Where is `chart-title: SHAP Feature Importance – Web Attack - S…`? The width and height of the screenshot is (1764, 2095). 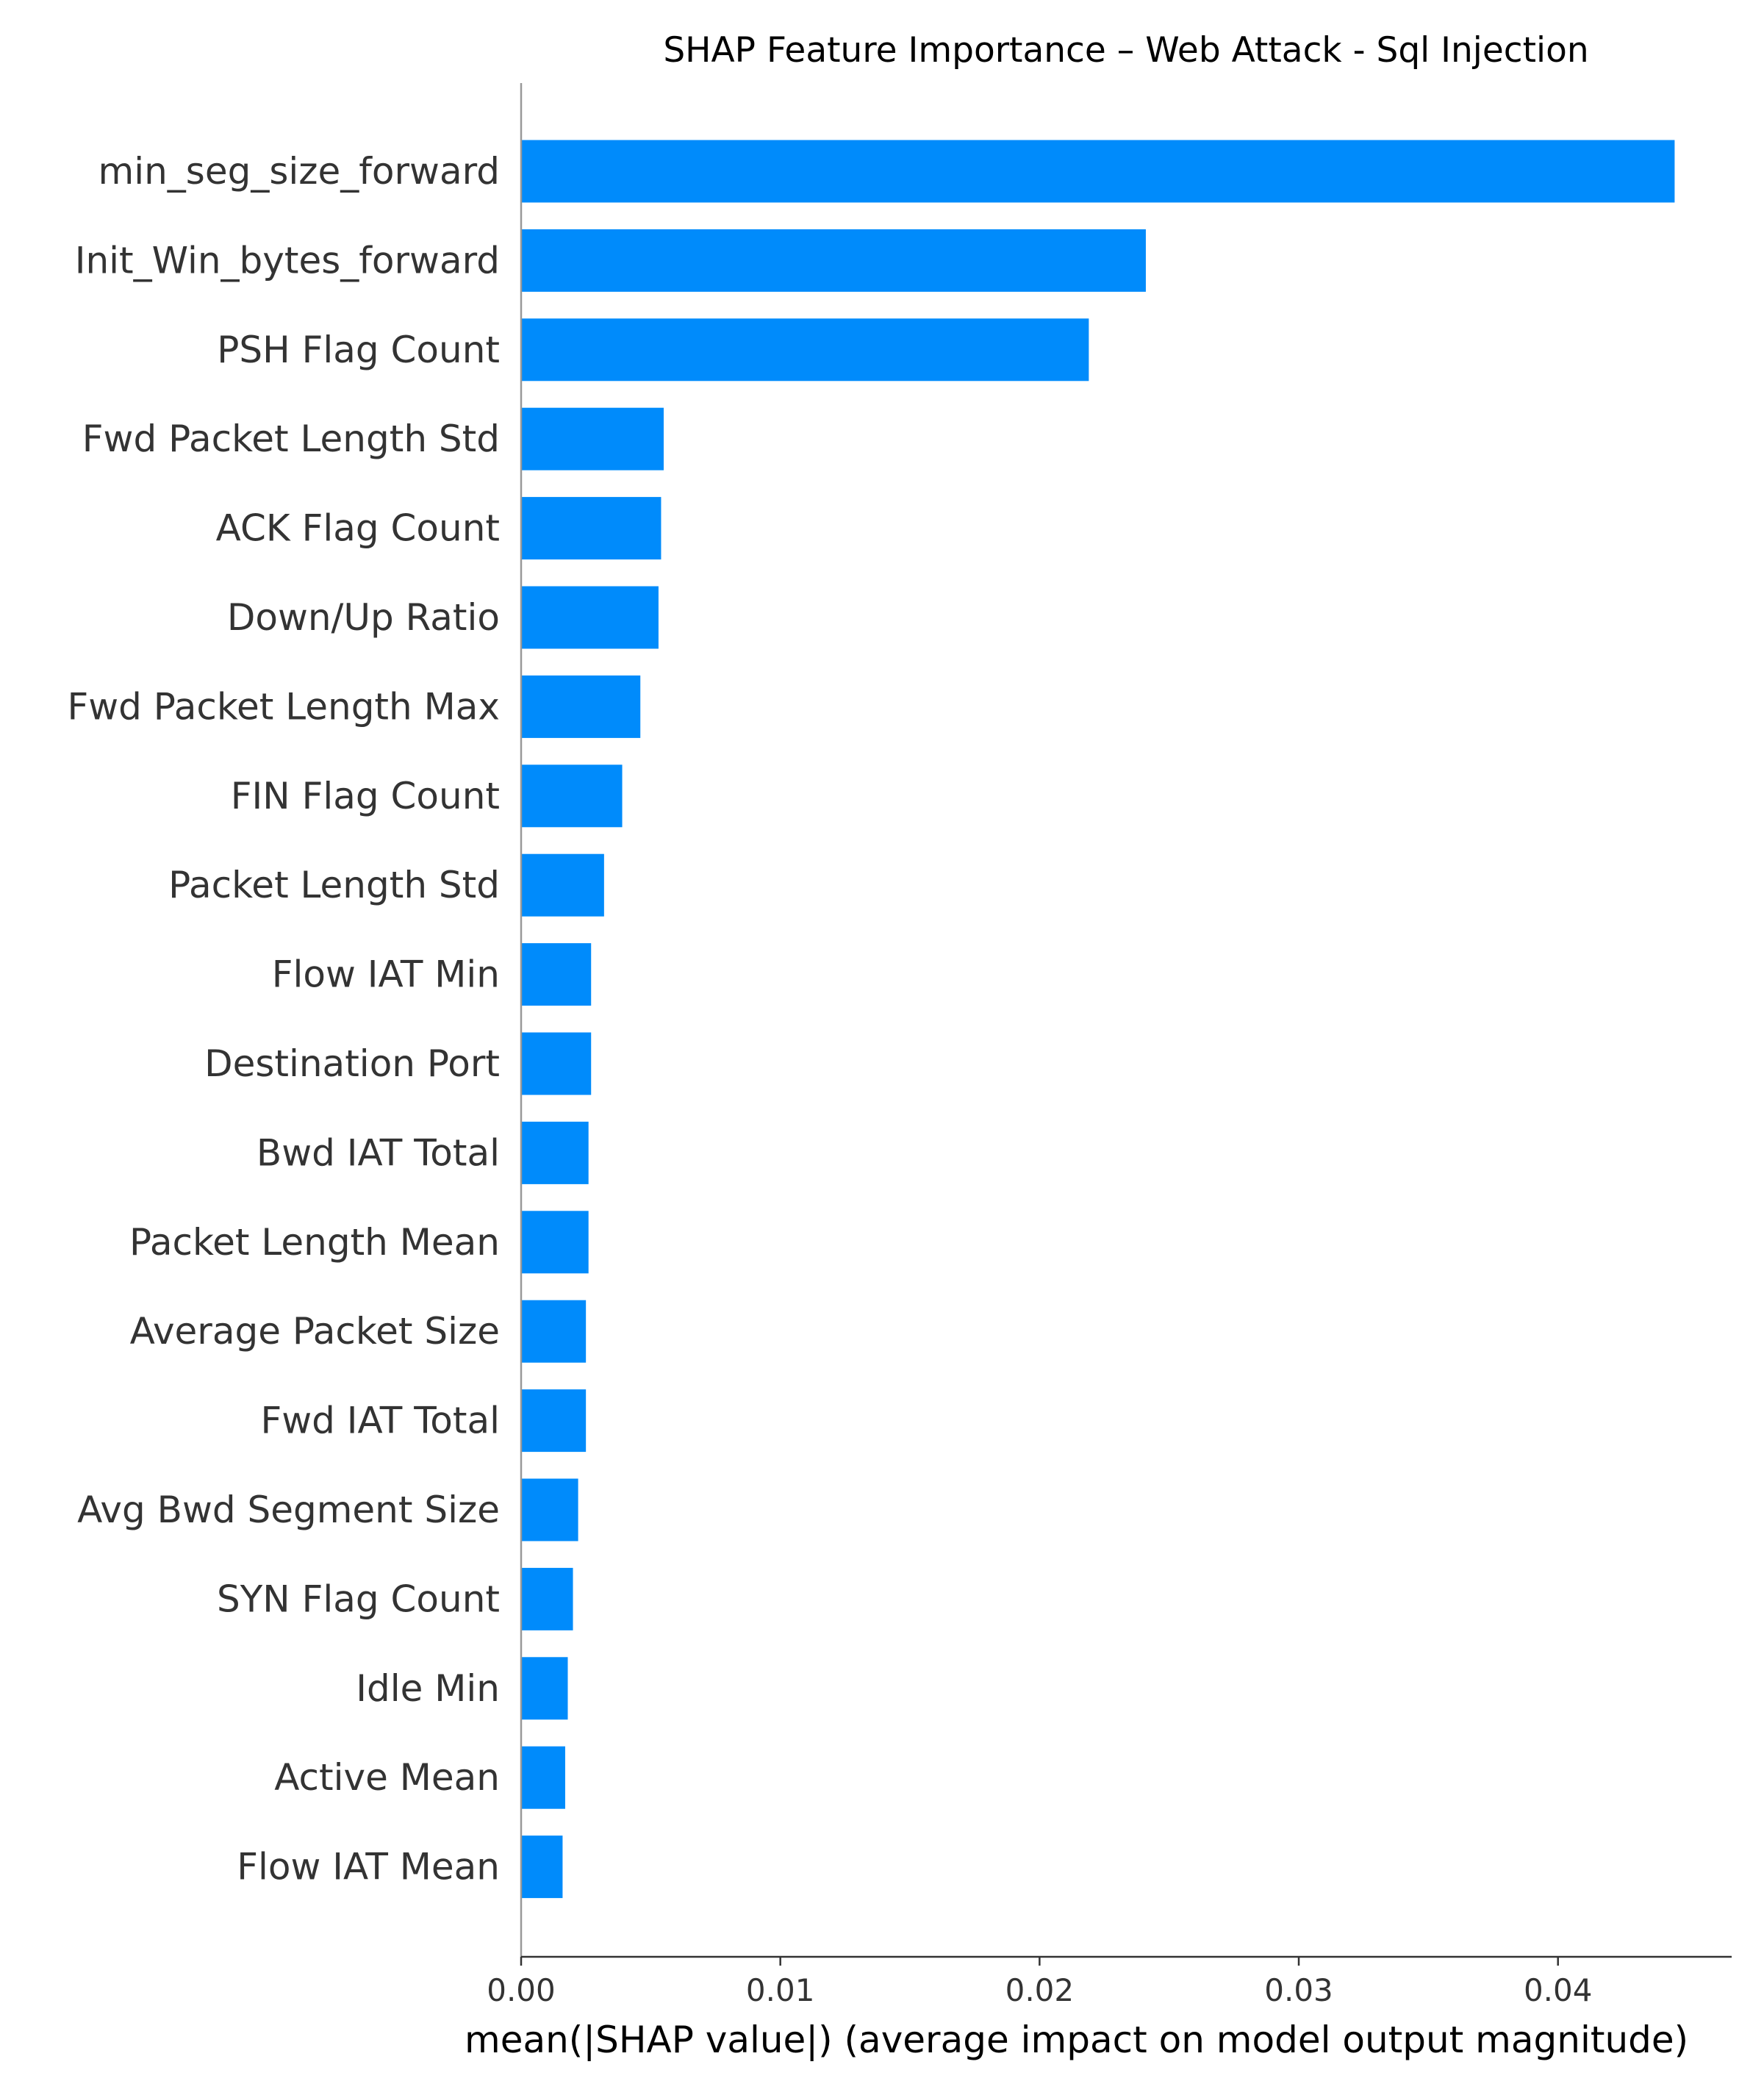 chart-title: SHAP Feature Importance – Web Attack - S… is located at coordinates (1125, 50).